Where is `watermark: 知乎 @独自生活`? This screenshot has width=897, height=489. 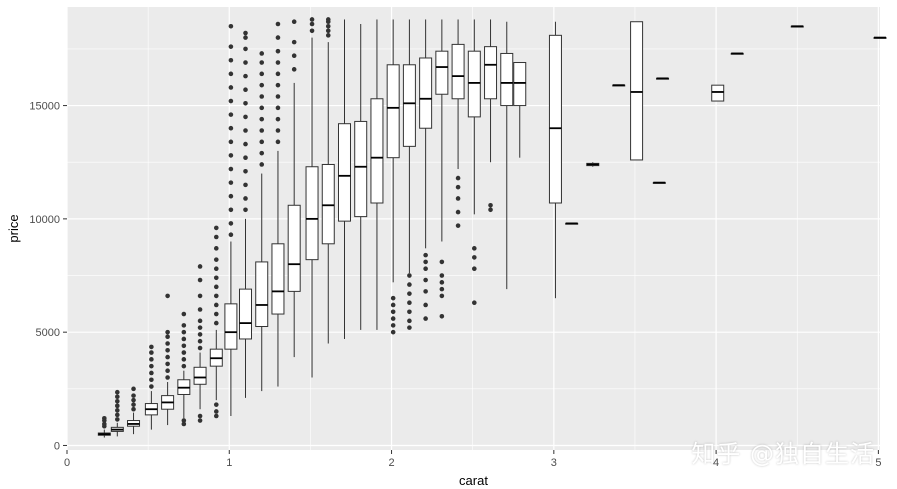 watermark: 知乎 @独自生活 is located at coordinates (783, 454).